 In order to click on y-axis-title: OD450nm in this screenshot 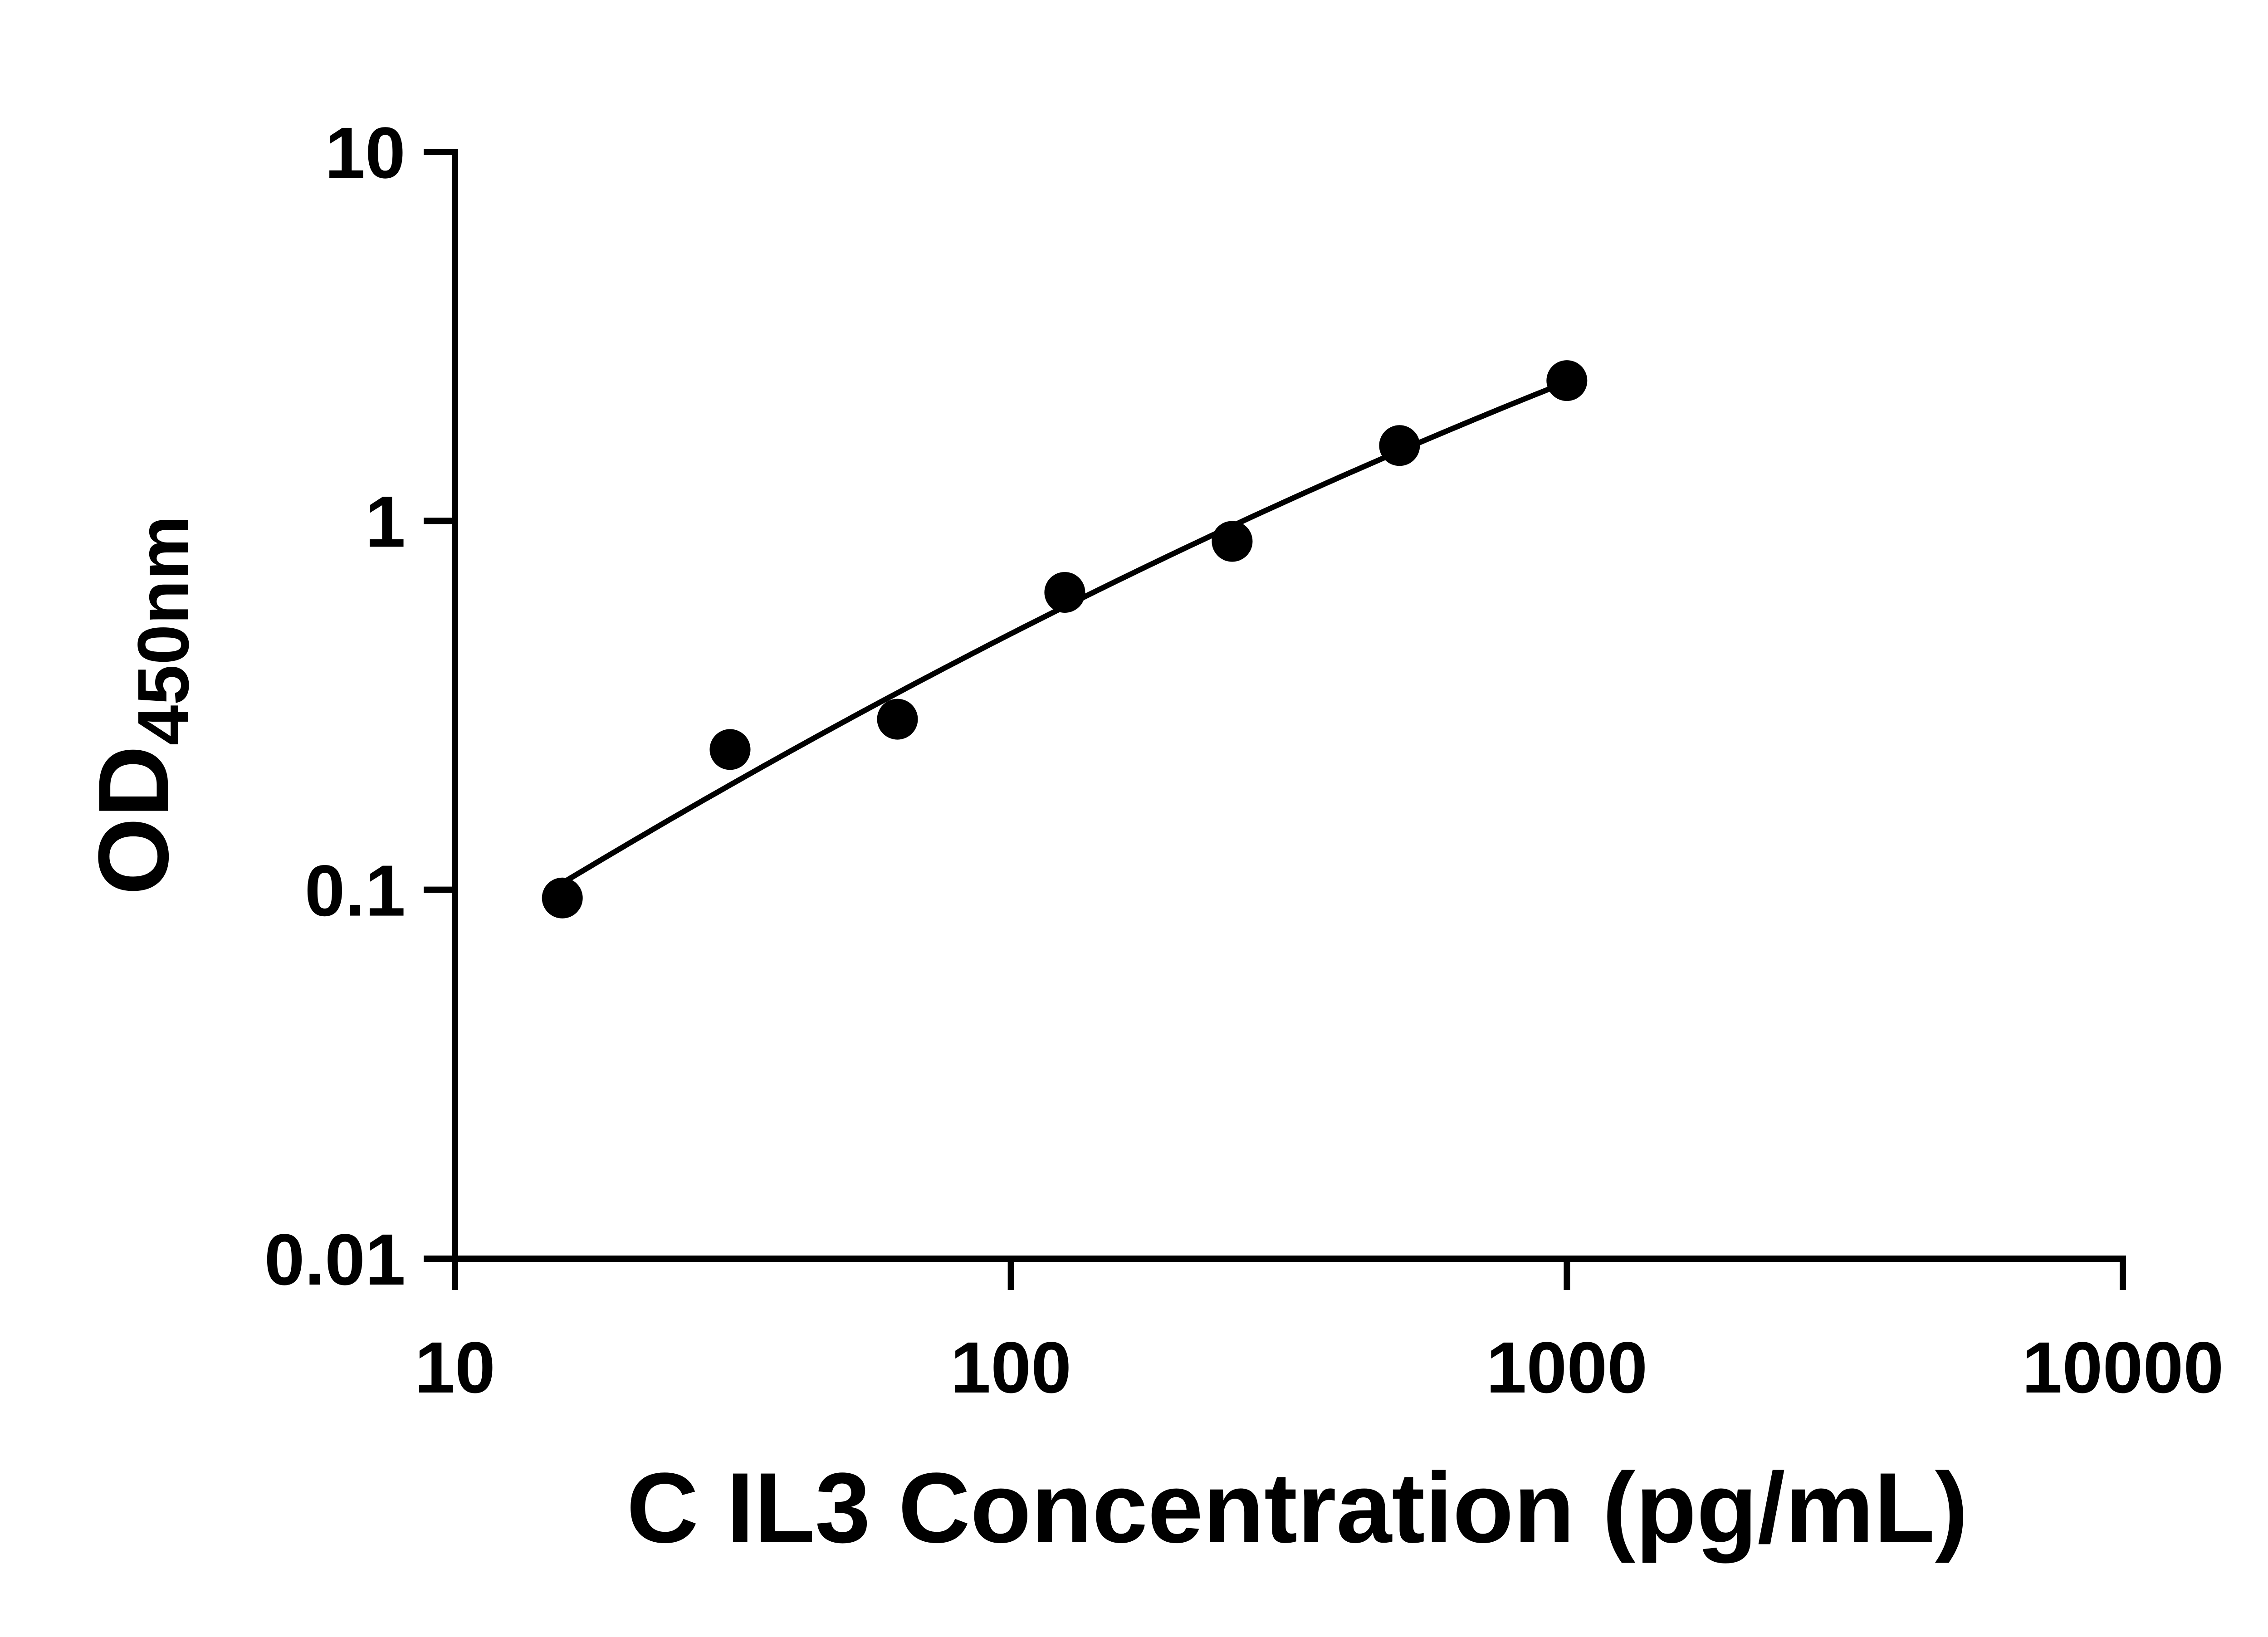, I will do `click(141, 705)`.